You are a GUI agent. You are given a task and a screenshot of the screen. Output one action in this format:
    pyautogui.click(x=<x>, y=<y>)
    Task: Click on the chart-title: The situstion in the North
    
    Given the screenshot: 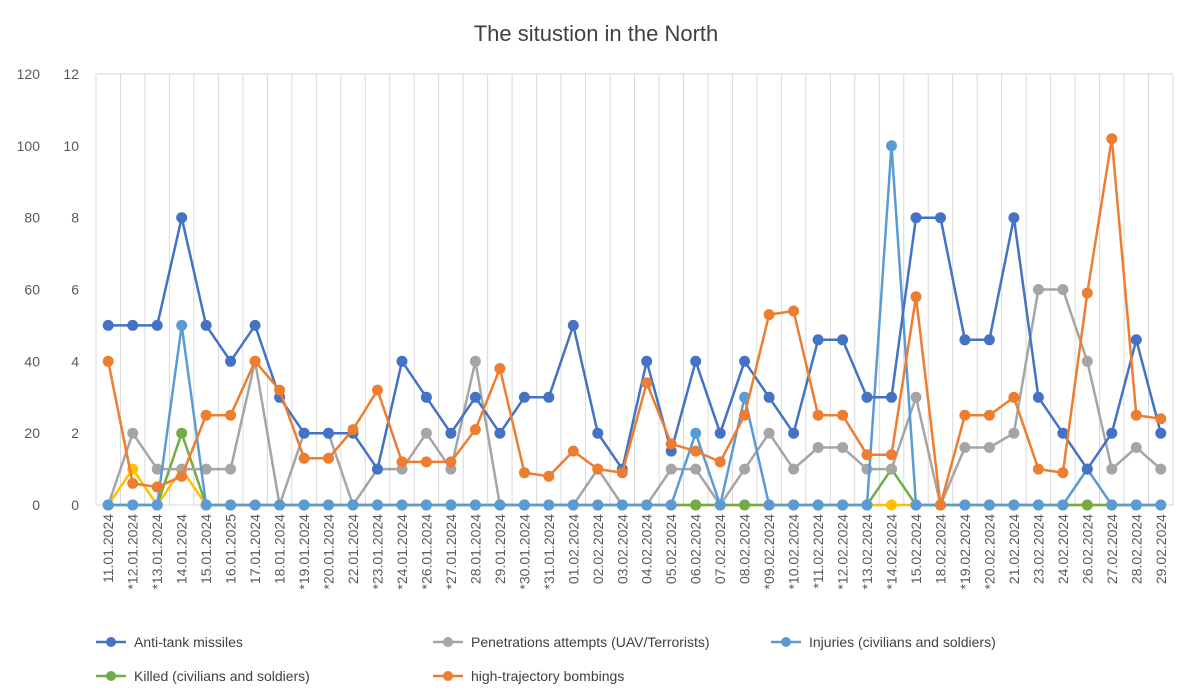 What is the action you would take?
    pyautogui.click(x=596, y=33)
    